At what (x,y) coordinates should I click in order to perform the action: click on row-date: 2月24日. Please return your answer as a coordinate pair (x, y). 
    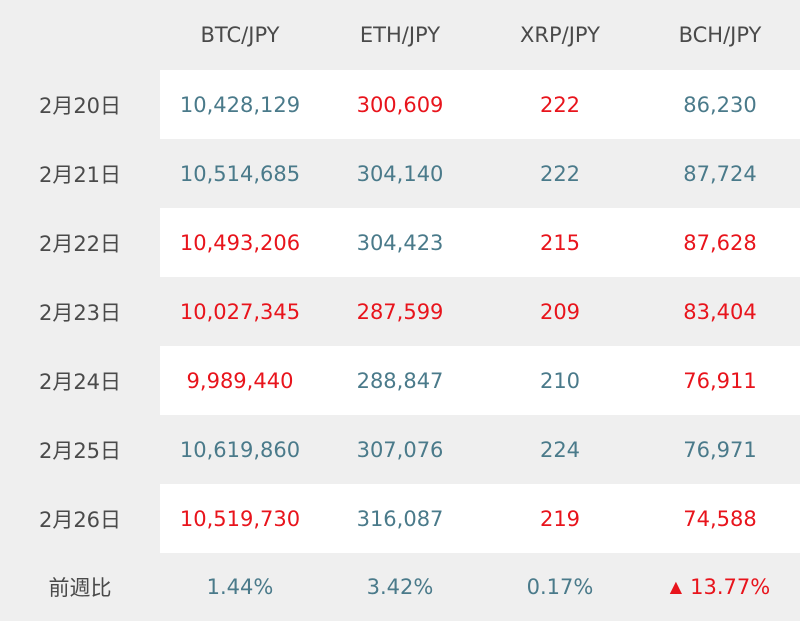
    Looking at the image, I should click on (80, 380).